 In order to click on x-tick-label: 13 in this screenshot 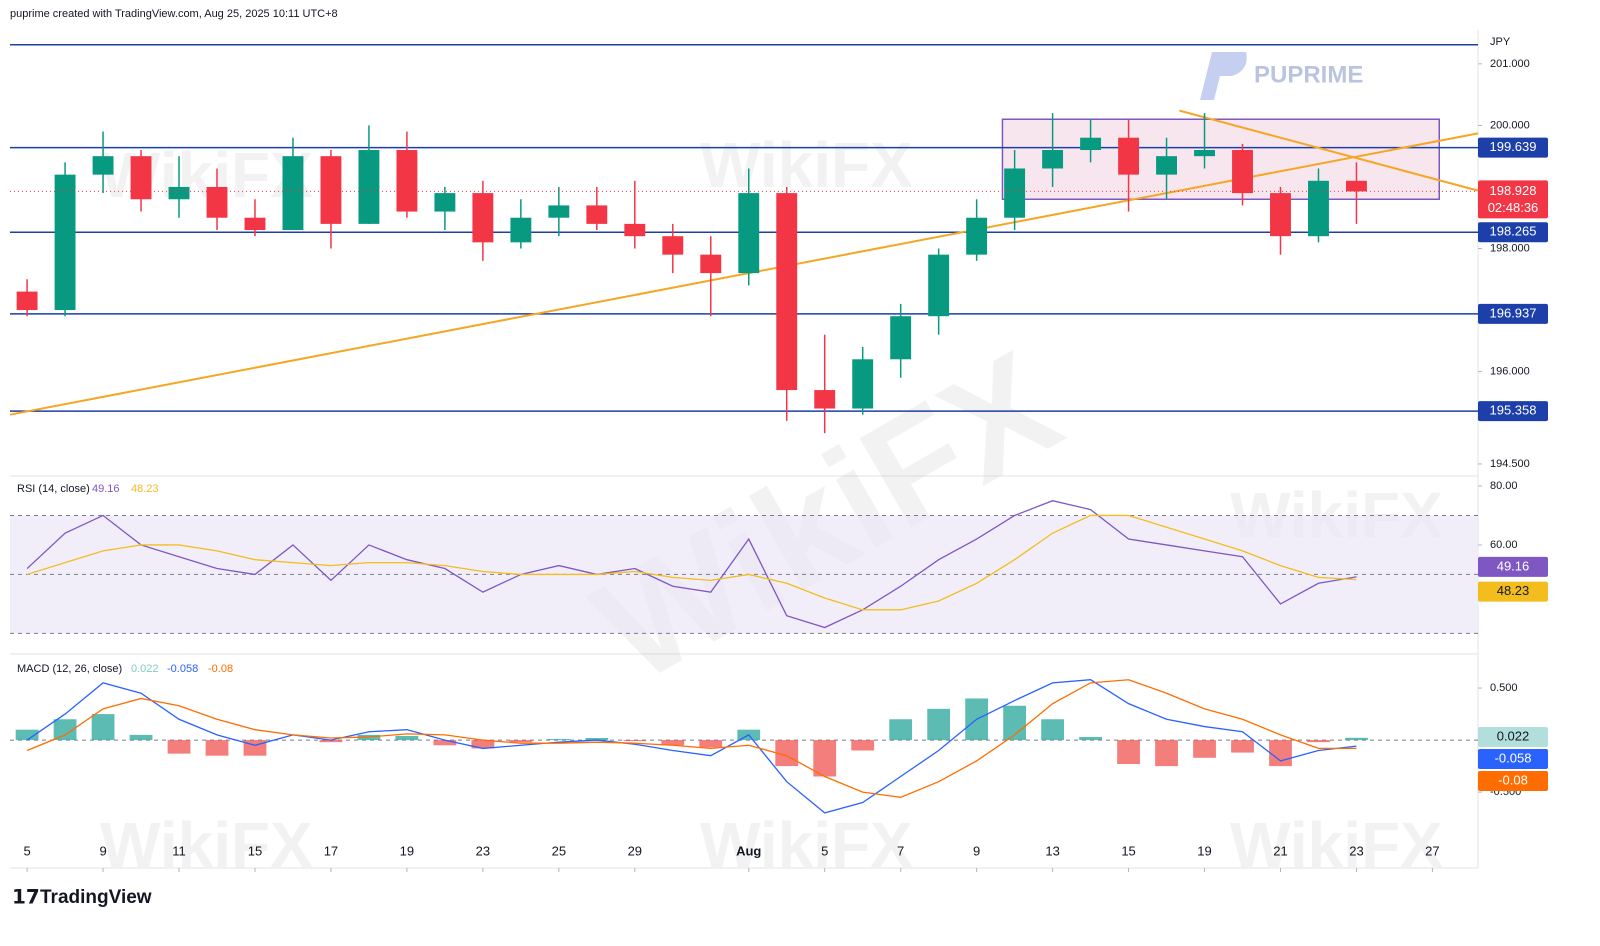, I will do `click(1052, 850)`.